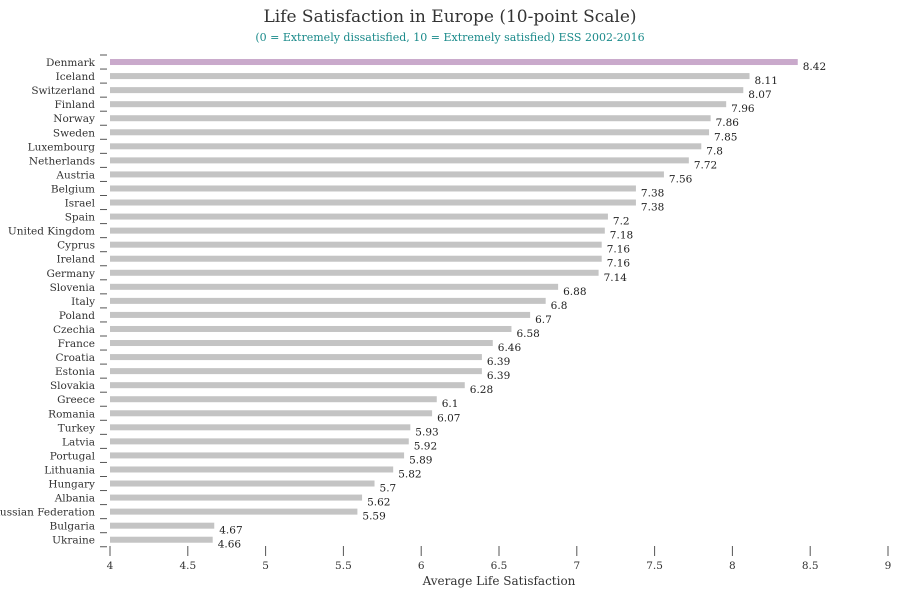  Describe the element at coordinates (543, 320) in the screenshot. I see `data-label: 6.7` at that location.